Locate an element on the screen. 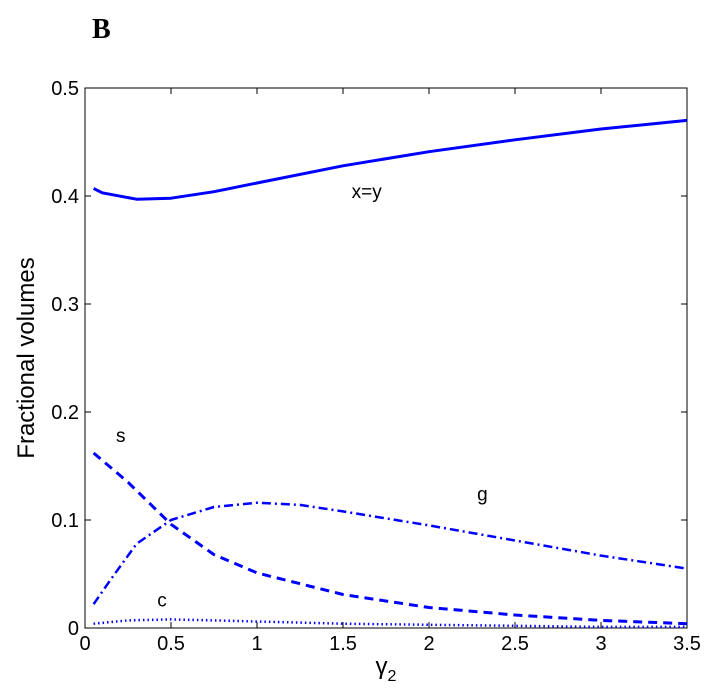  x-tick-label: 2.5 is located at coordinates (515, 644).